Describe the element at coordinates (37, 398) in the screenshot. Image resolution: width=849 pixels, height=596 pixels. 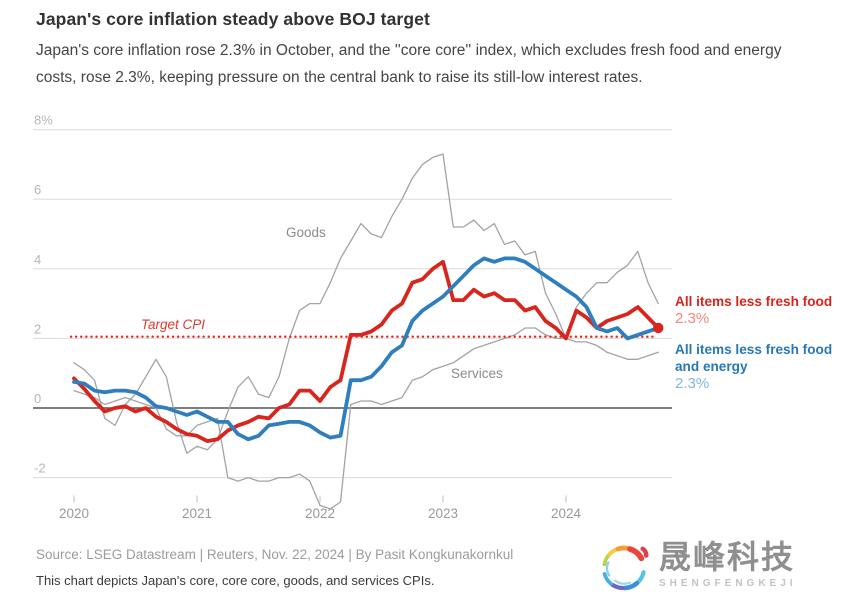
I see `y-tick-label: 0` at that location.